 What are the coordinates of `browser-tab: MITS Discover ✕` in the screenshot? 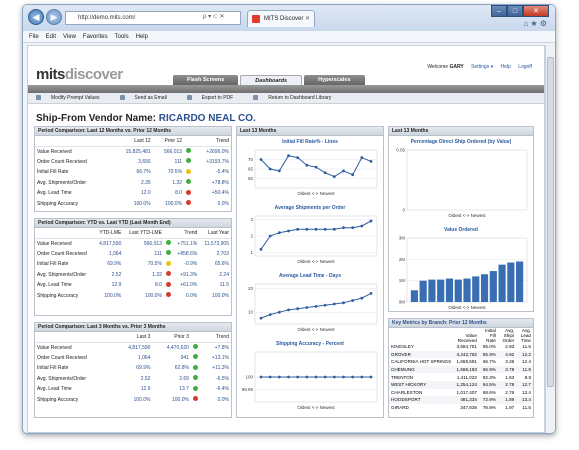 It's located at (281, 18).